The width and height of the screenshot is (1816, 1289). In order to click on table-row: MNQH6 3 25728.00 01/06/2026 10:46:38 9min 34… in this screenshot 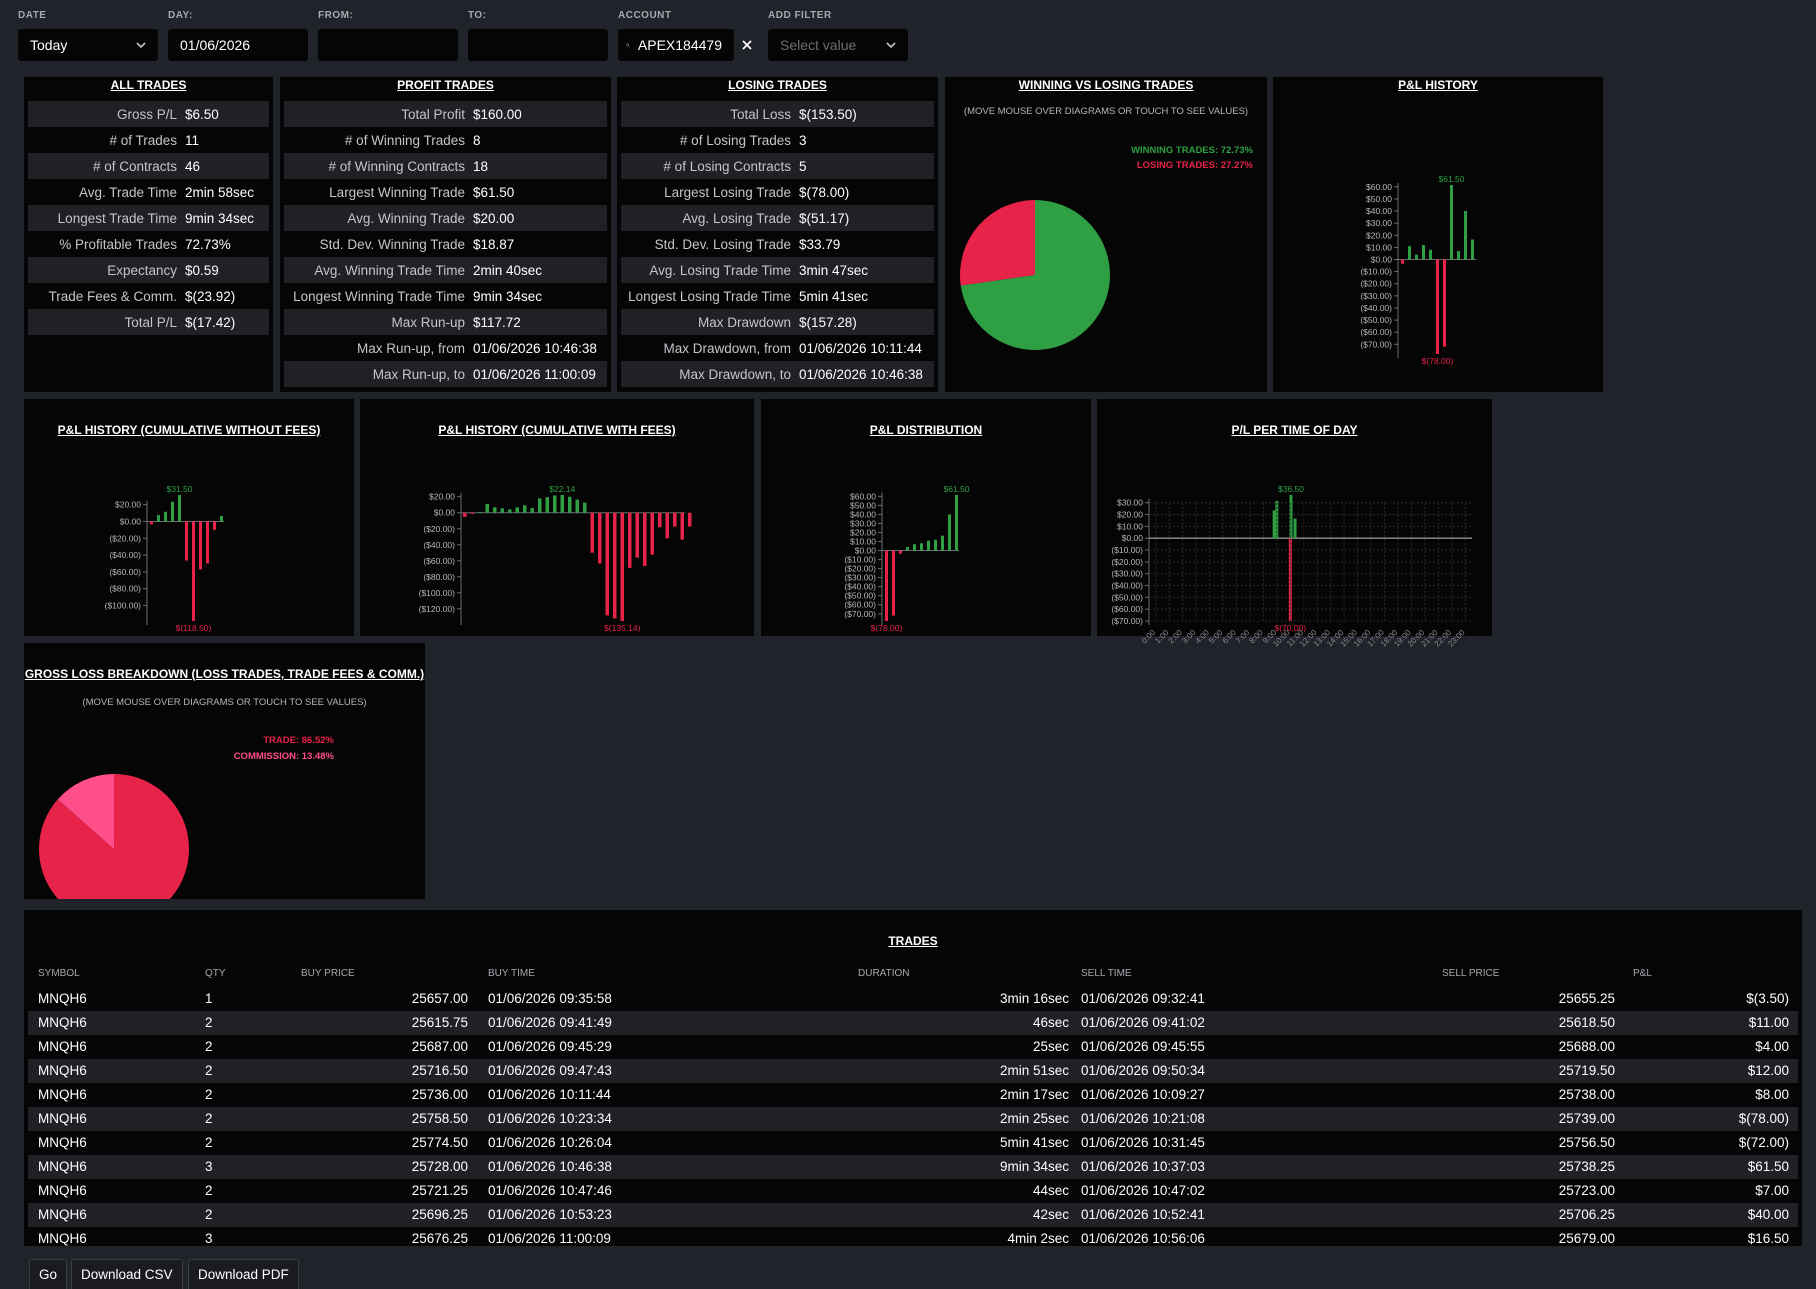, I will do `click(913, 1167)`.